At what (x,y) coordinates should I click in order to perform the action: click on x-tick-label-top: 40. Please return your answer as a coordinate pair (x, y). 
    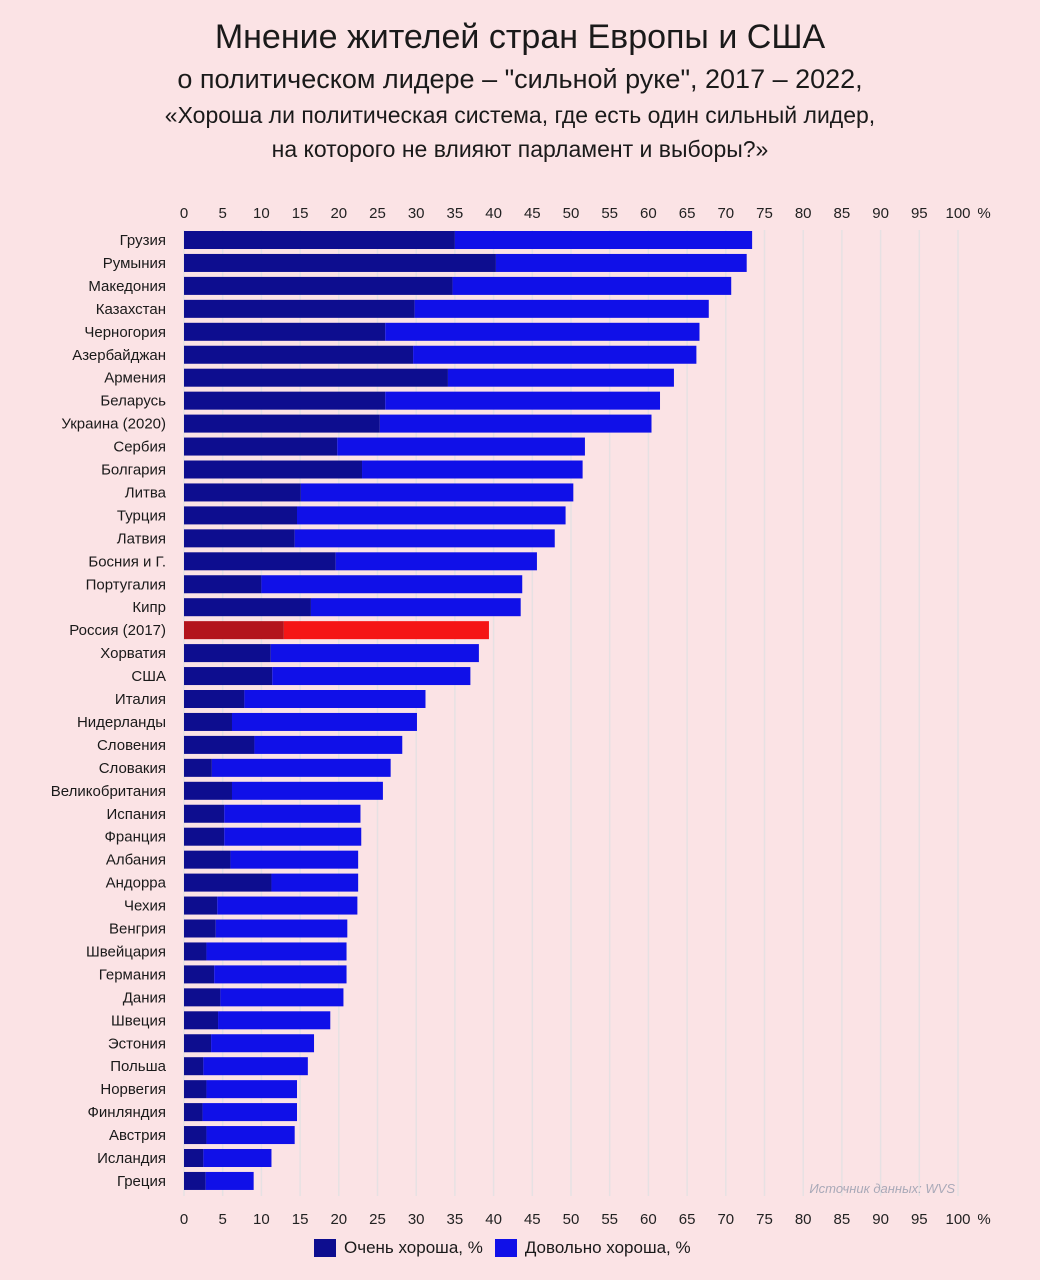
    Looking at the image, I should click on (493, 213).